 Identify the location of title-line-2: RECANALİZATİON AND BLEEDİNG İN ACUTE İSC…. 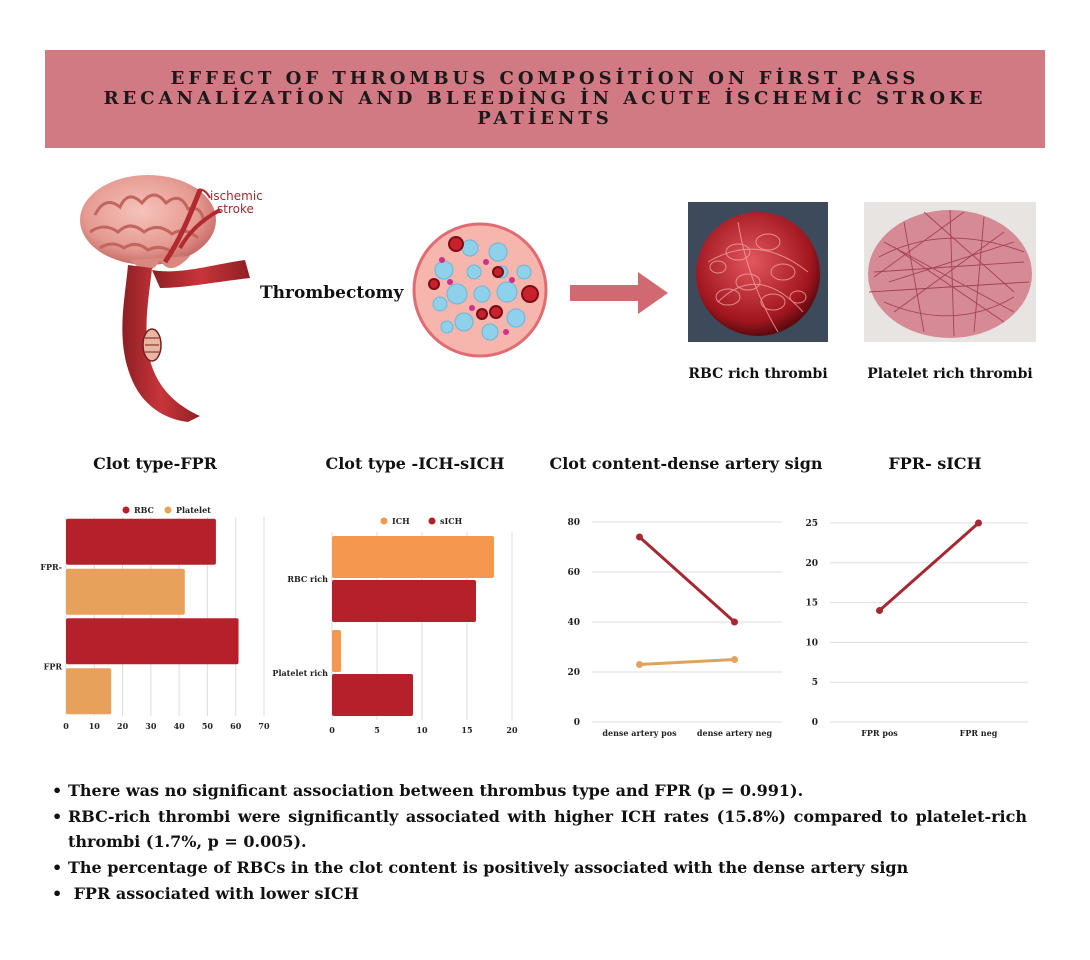
(545, 98).